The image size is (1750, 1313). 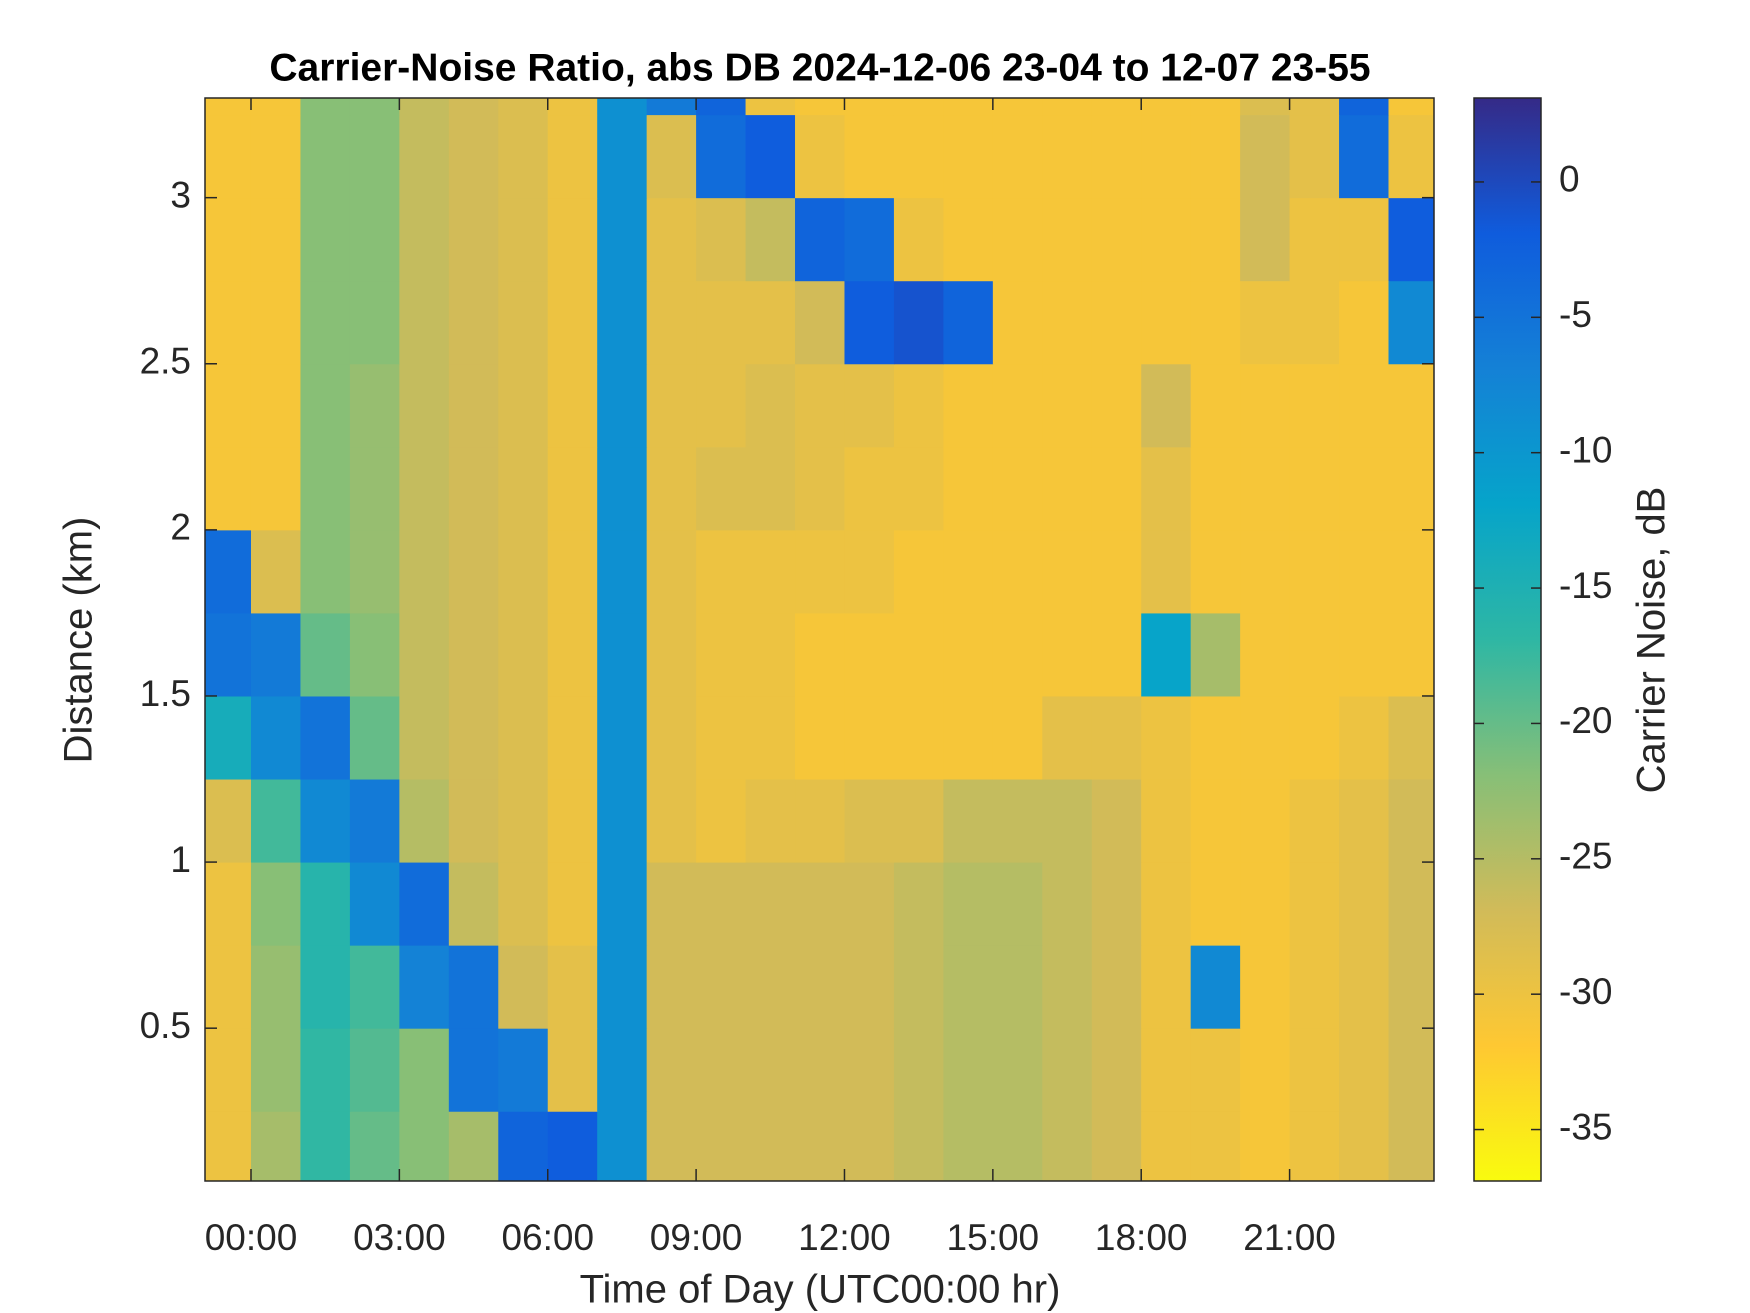 I want to click on x-tick-label: 06:00, so click(x=547, y=1237).